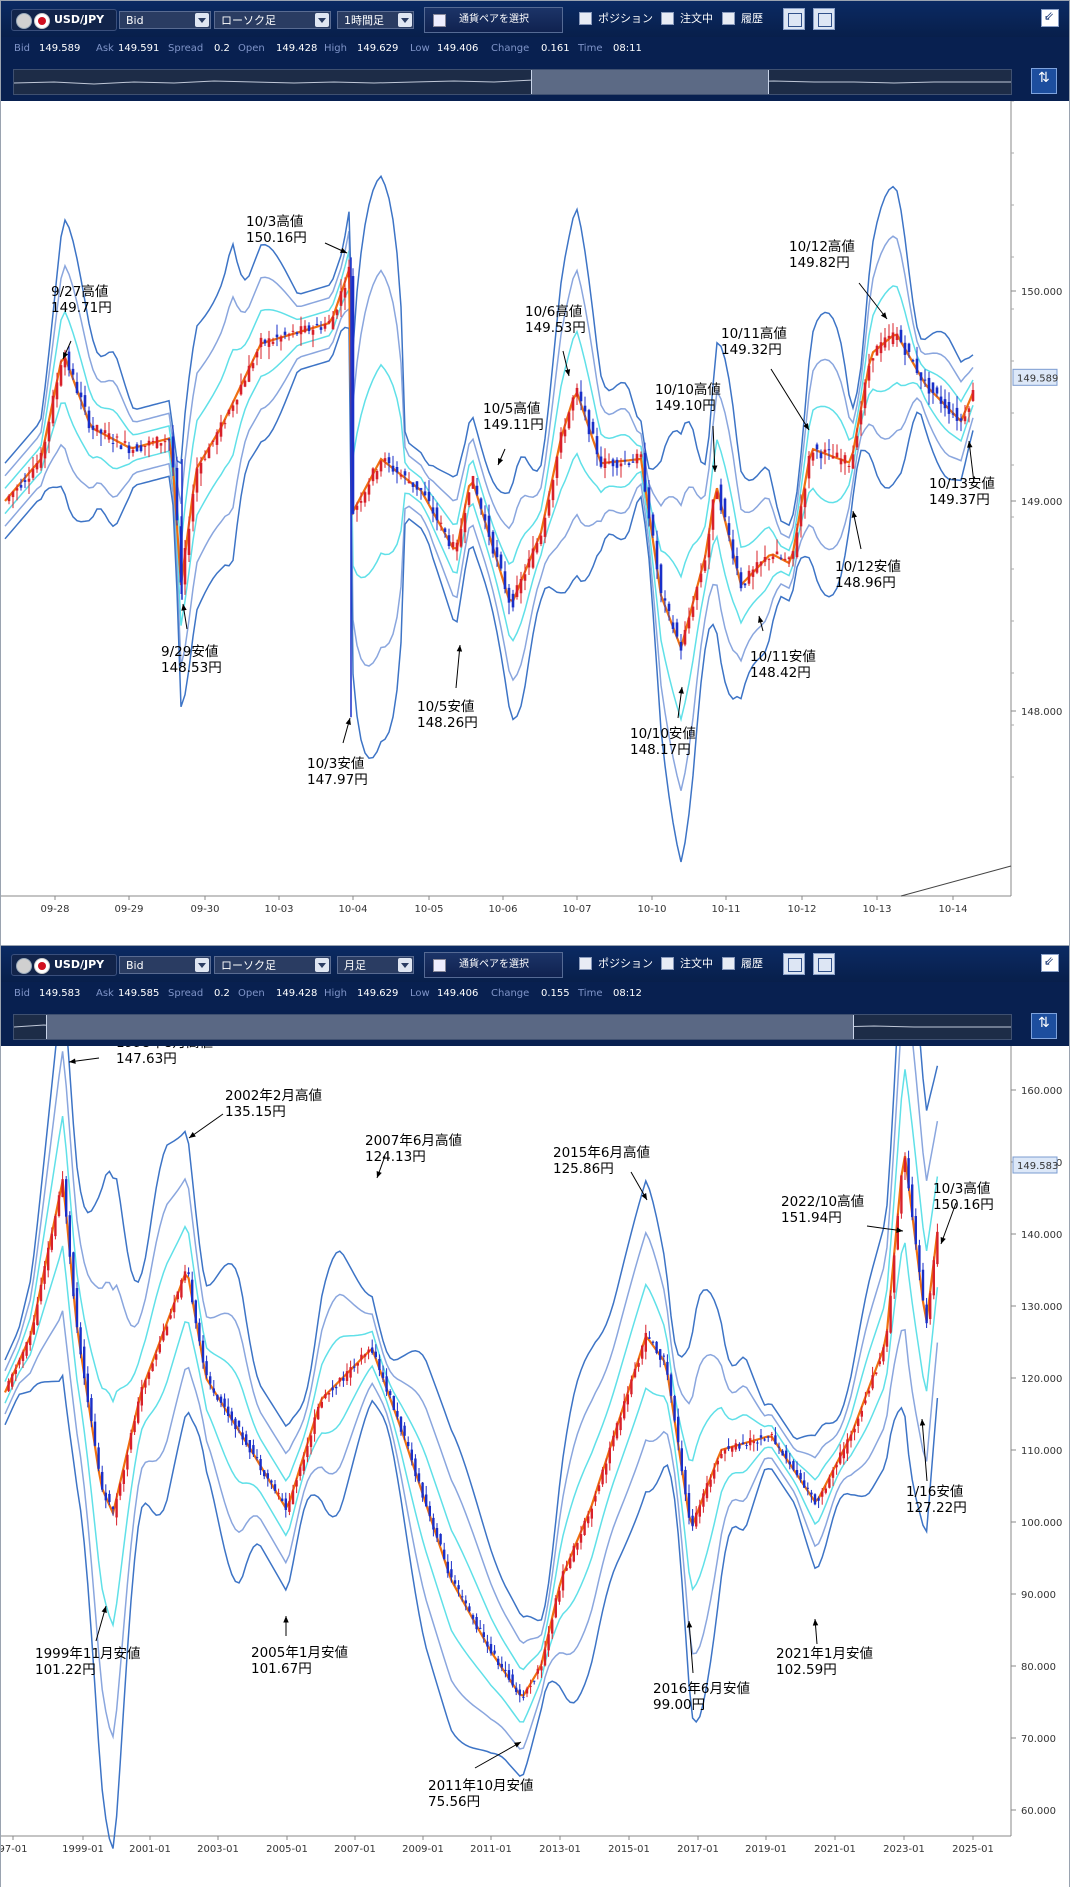  I want to click on y-tick-label: 120.000, so click(1041, 1379).